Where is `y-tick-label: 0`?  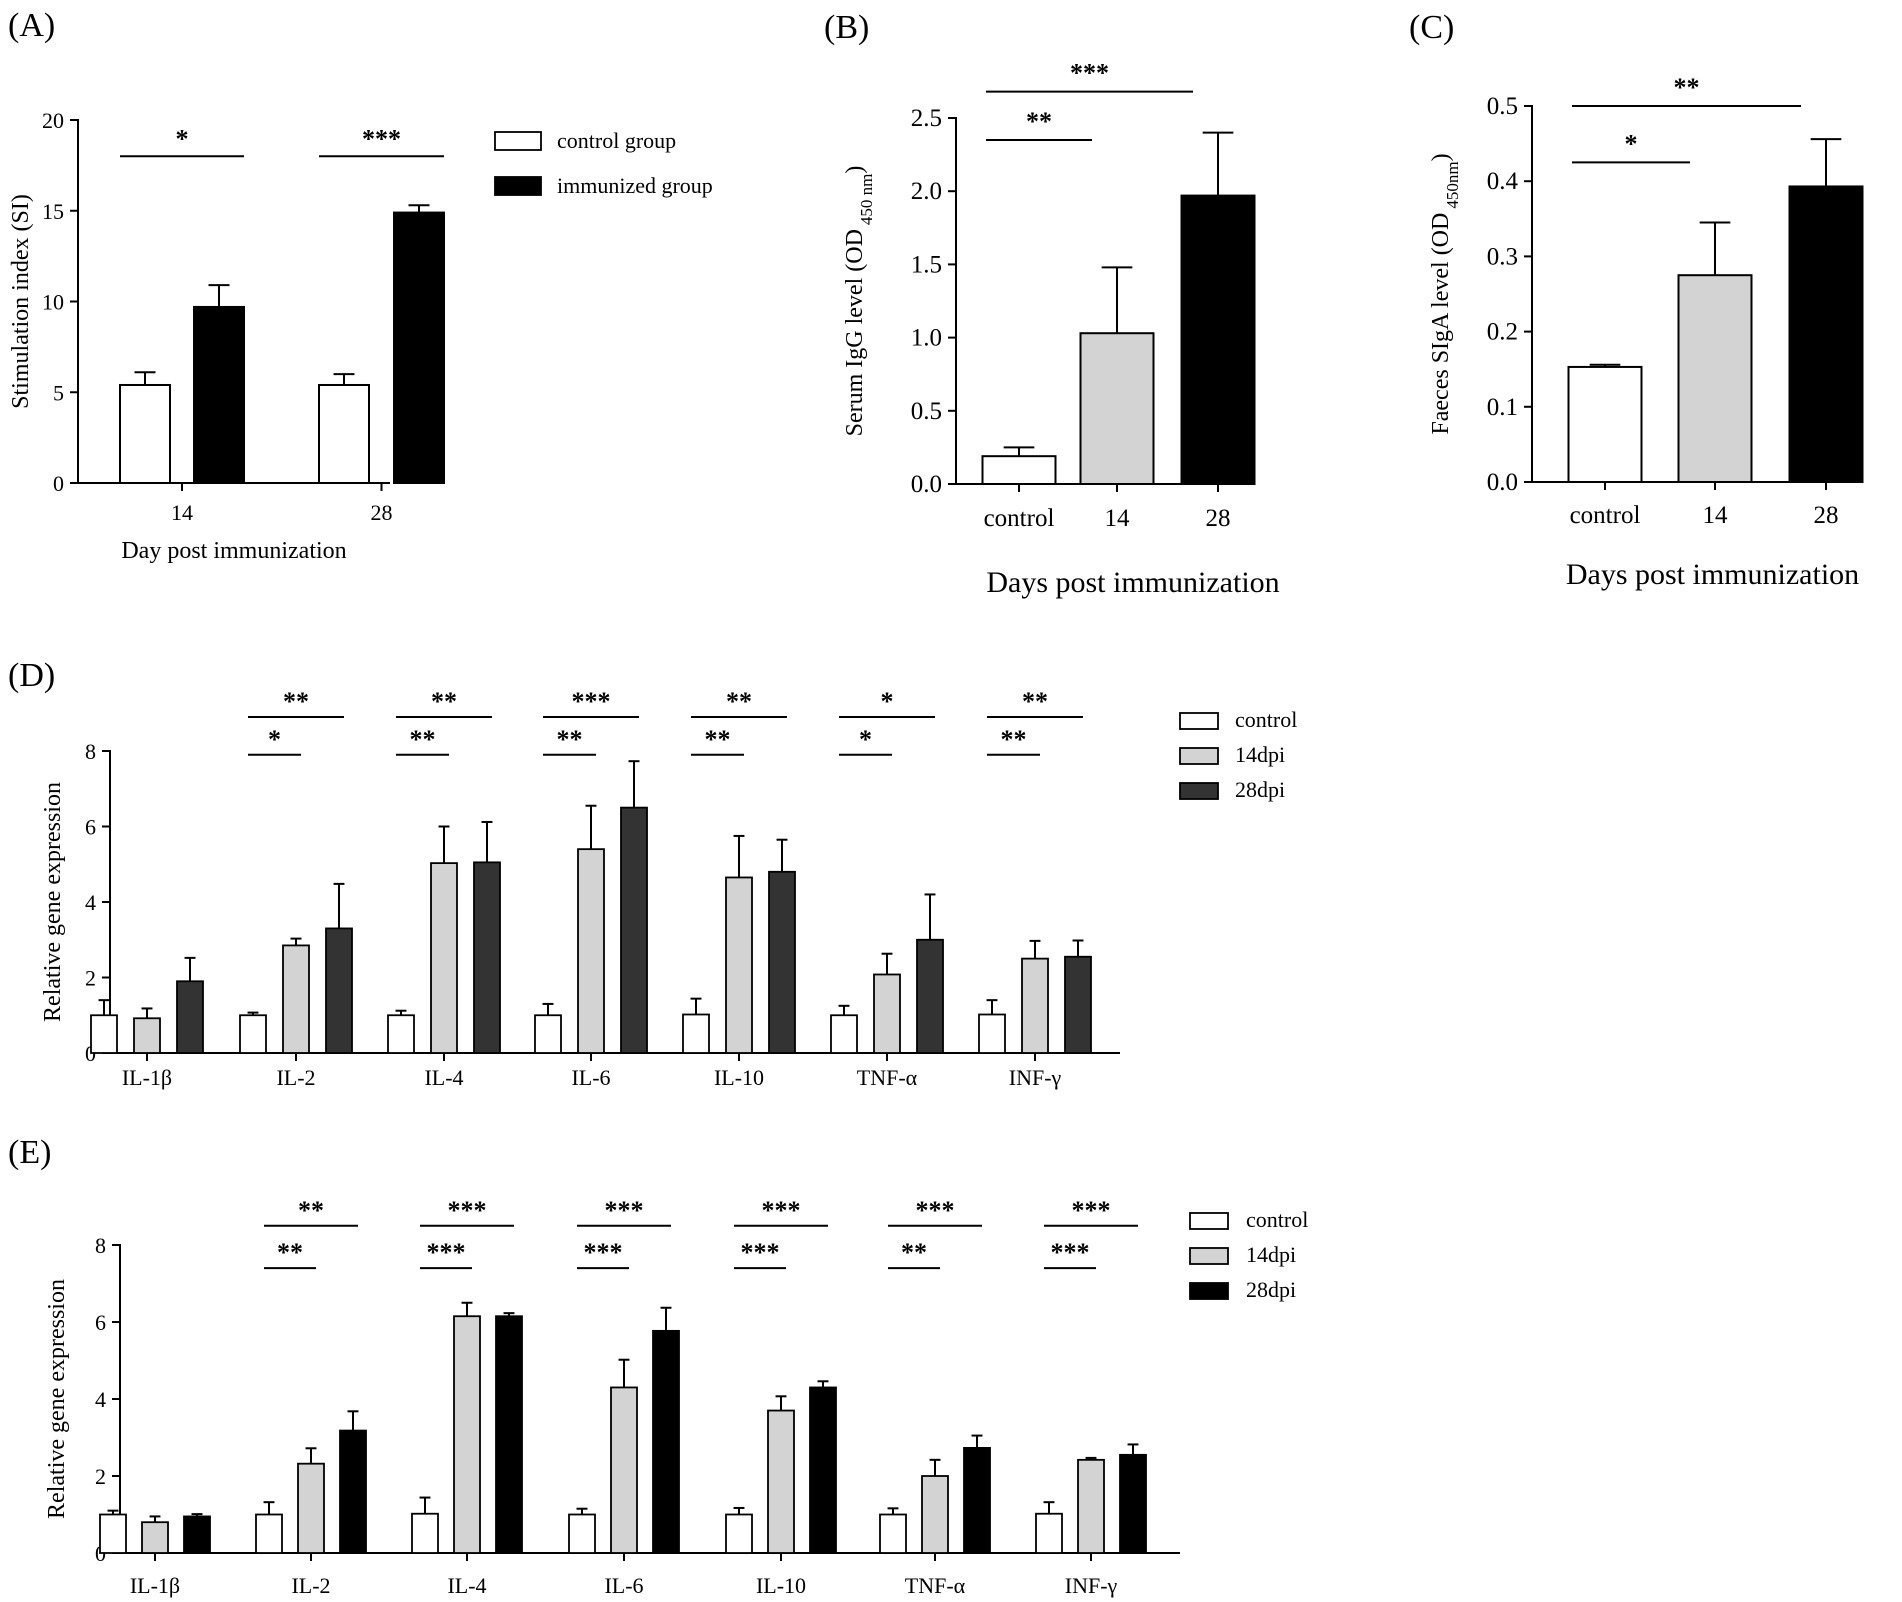
y-tick-label: 0 is located at coordinates (58, 483).